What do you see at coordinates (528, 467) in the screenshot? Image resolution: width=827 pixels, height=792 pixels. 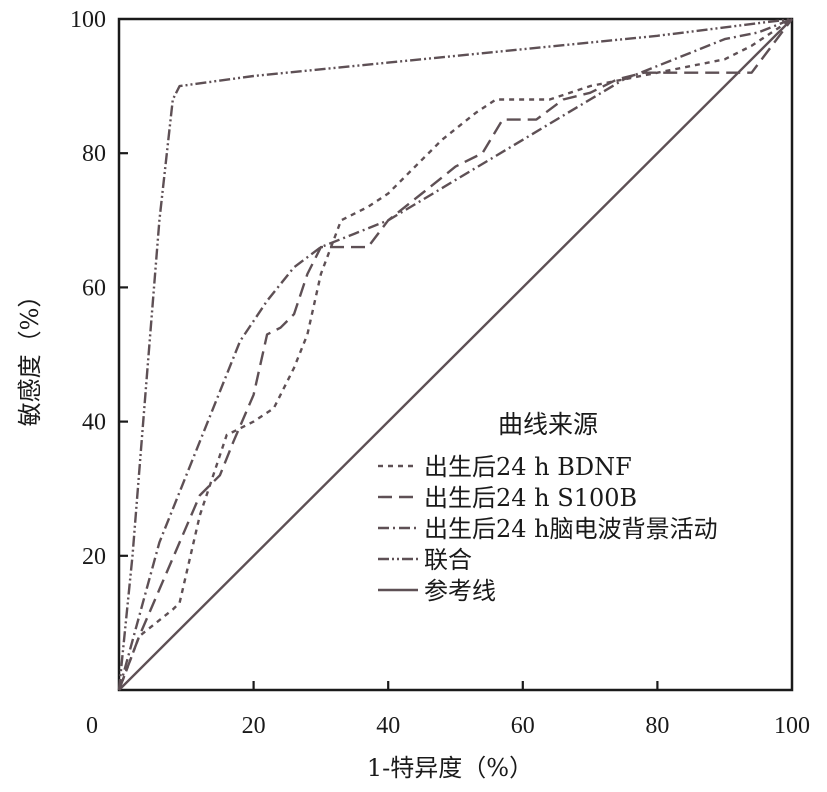 I see `legend-label-1: 出生后24 h BDNF` at bounding box center [528, 467].